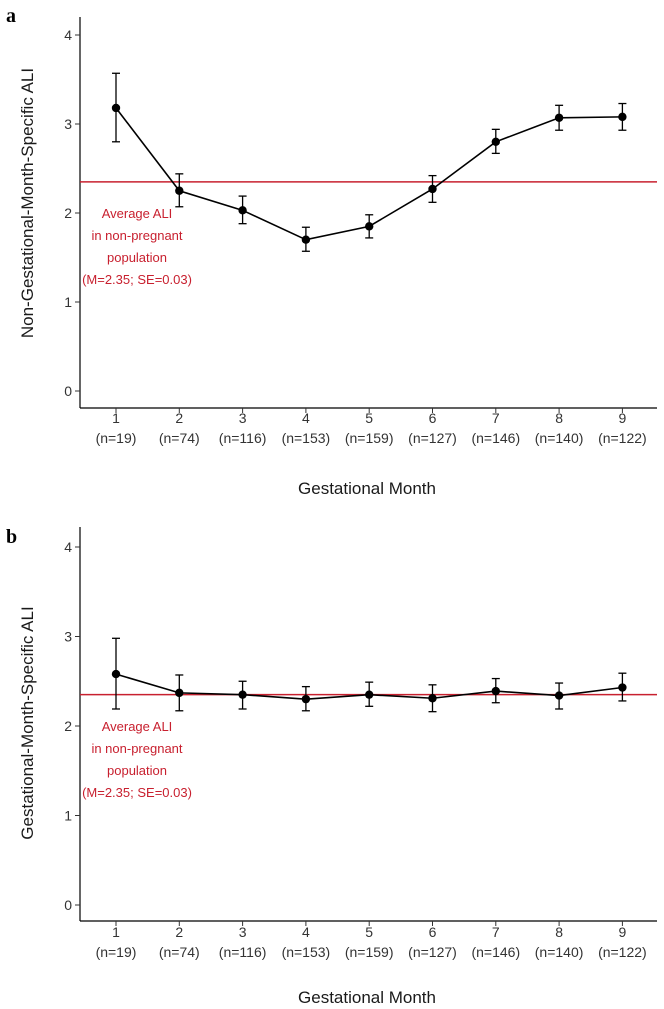 This screenshot has height=1009, width=664. I want to click on y-axis-title: Gestational-Month-Specific ALI, so click(27, 722).